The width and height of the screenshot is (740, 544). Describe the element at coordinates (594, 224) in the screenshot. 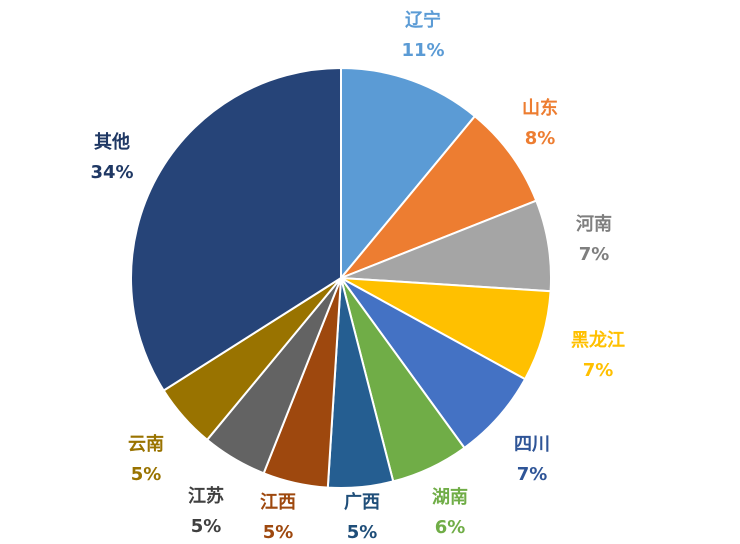

I see `slice-label: 河南` at that location.